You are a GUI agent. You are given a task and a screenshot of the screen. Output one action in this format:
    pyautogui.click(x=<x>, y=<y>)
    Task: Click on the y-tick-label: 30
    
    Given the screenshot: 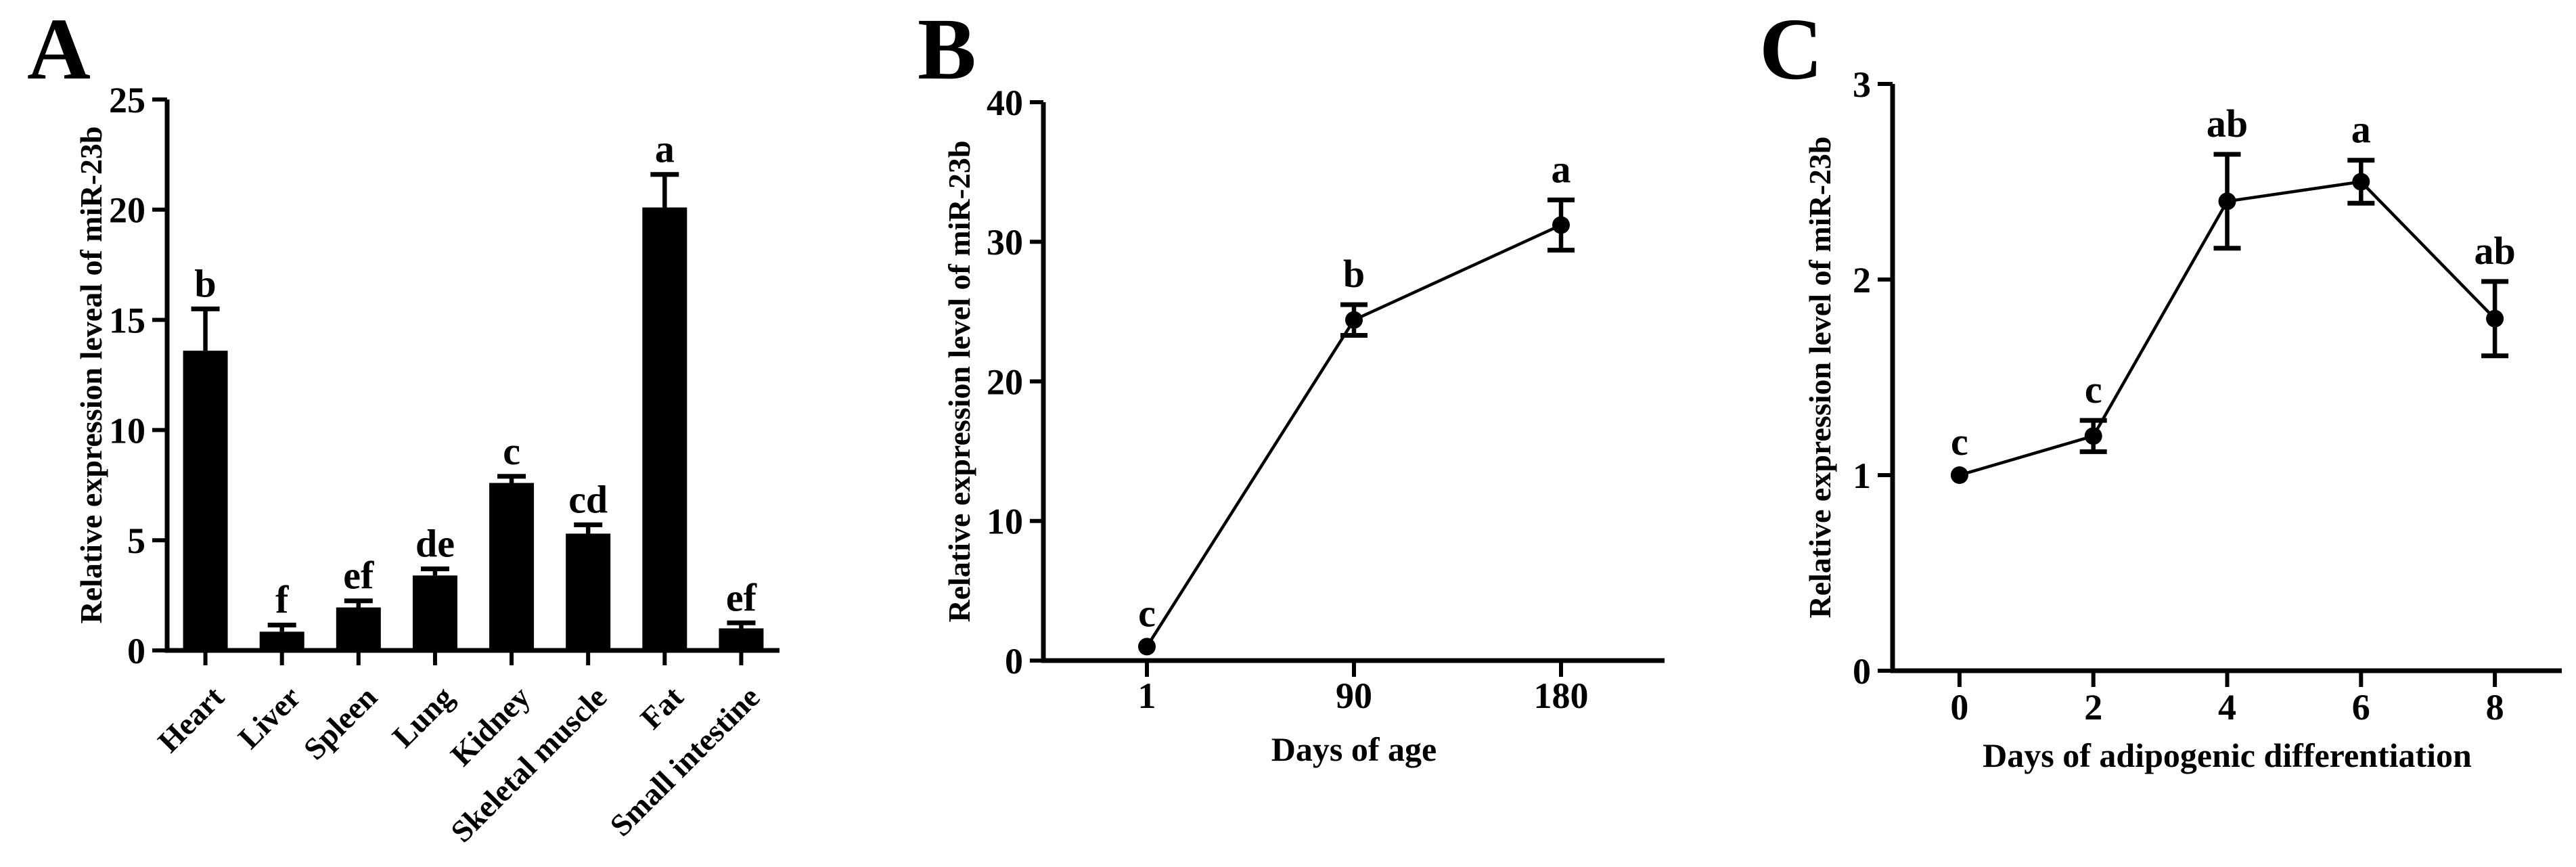 What is the action you would take?
    pyautogui.click(x=1005, y=242)
    